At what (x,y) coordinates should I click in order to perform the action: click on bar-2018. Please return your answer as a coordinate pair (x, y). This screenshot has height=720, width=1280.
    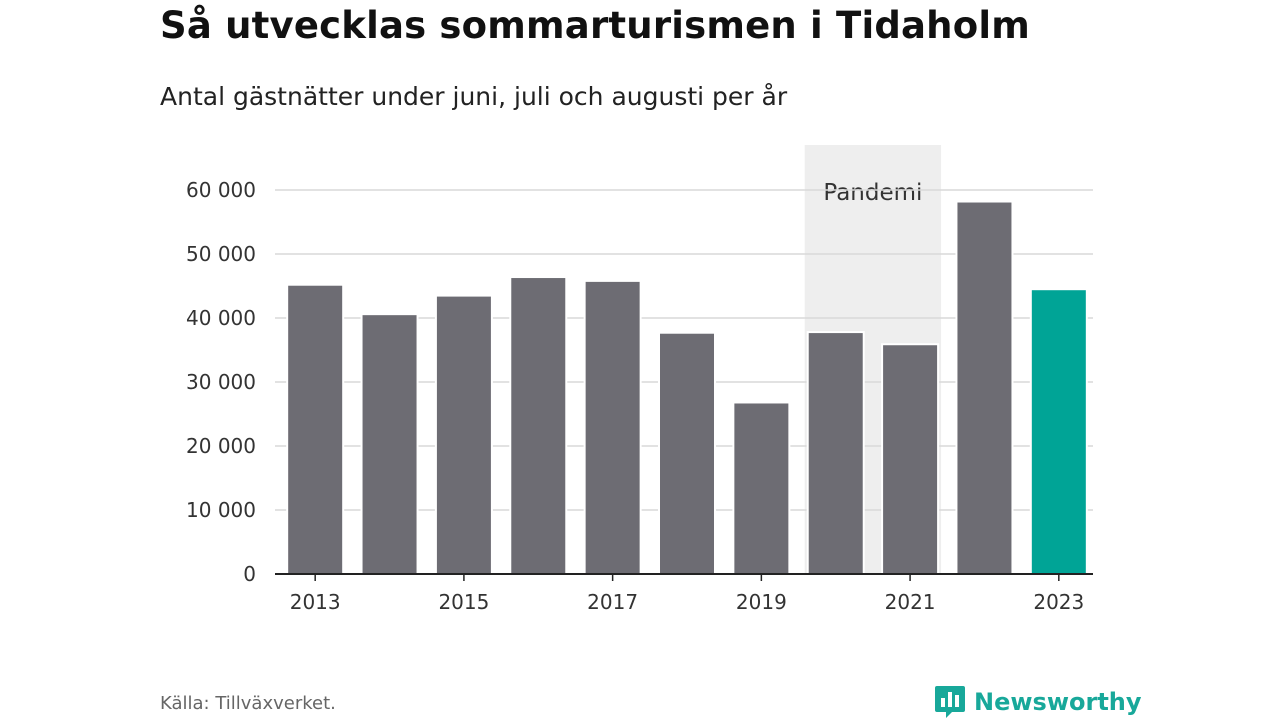
    Looking at the image, I should click on (687, 453).